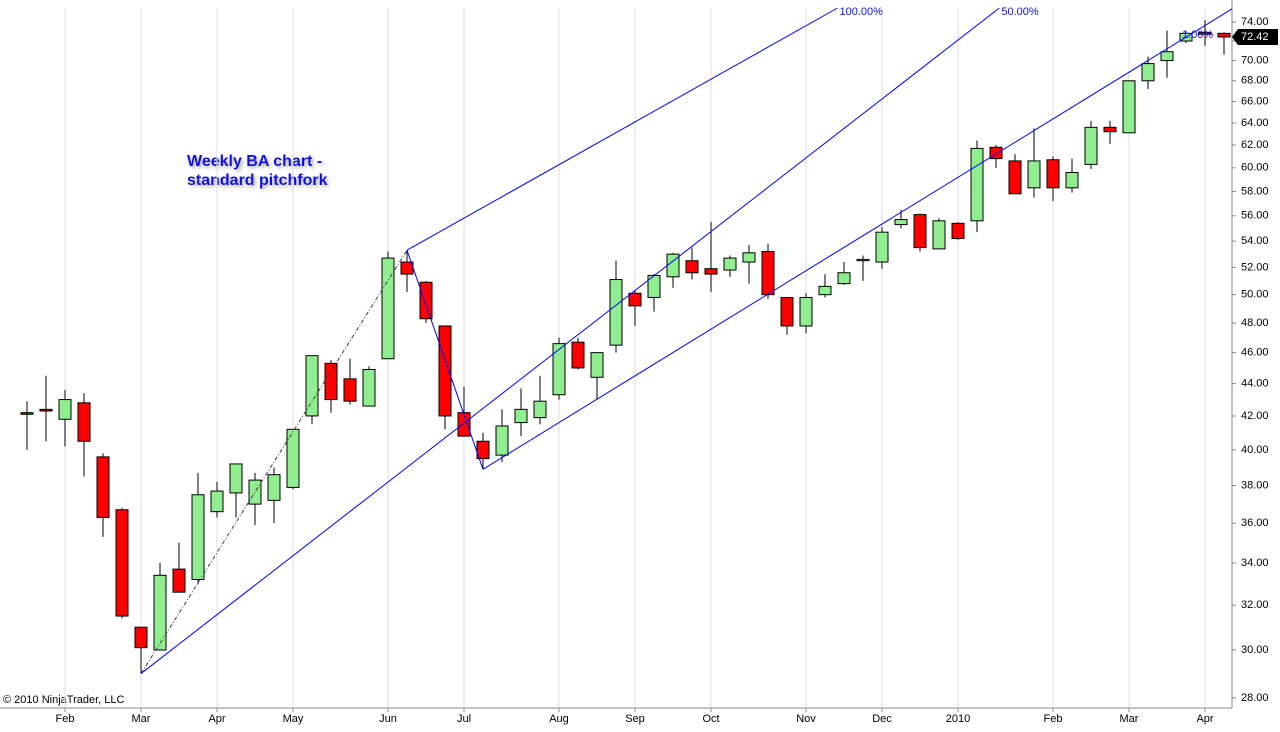  Describe the element at coordinates (1255, 485) in the screenshot. I see `y-tick-label: 38.00` at that location.